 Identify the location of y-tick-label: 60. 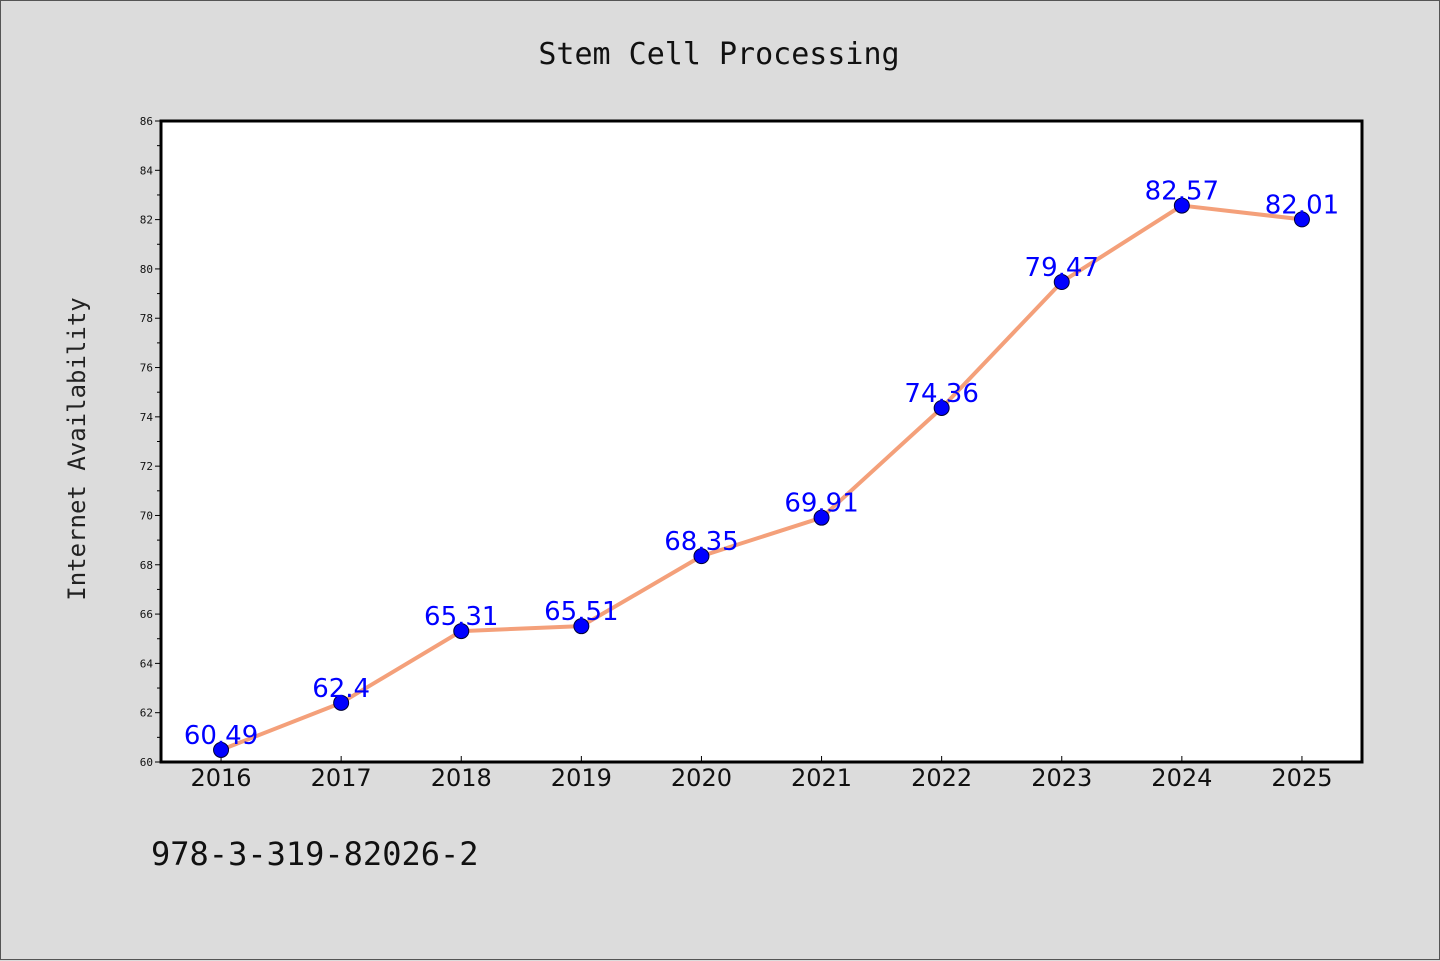
(146, 762).